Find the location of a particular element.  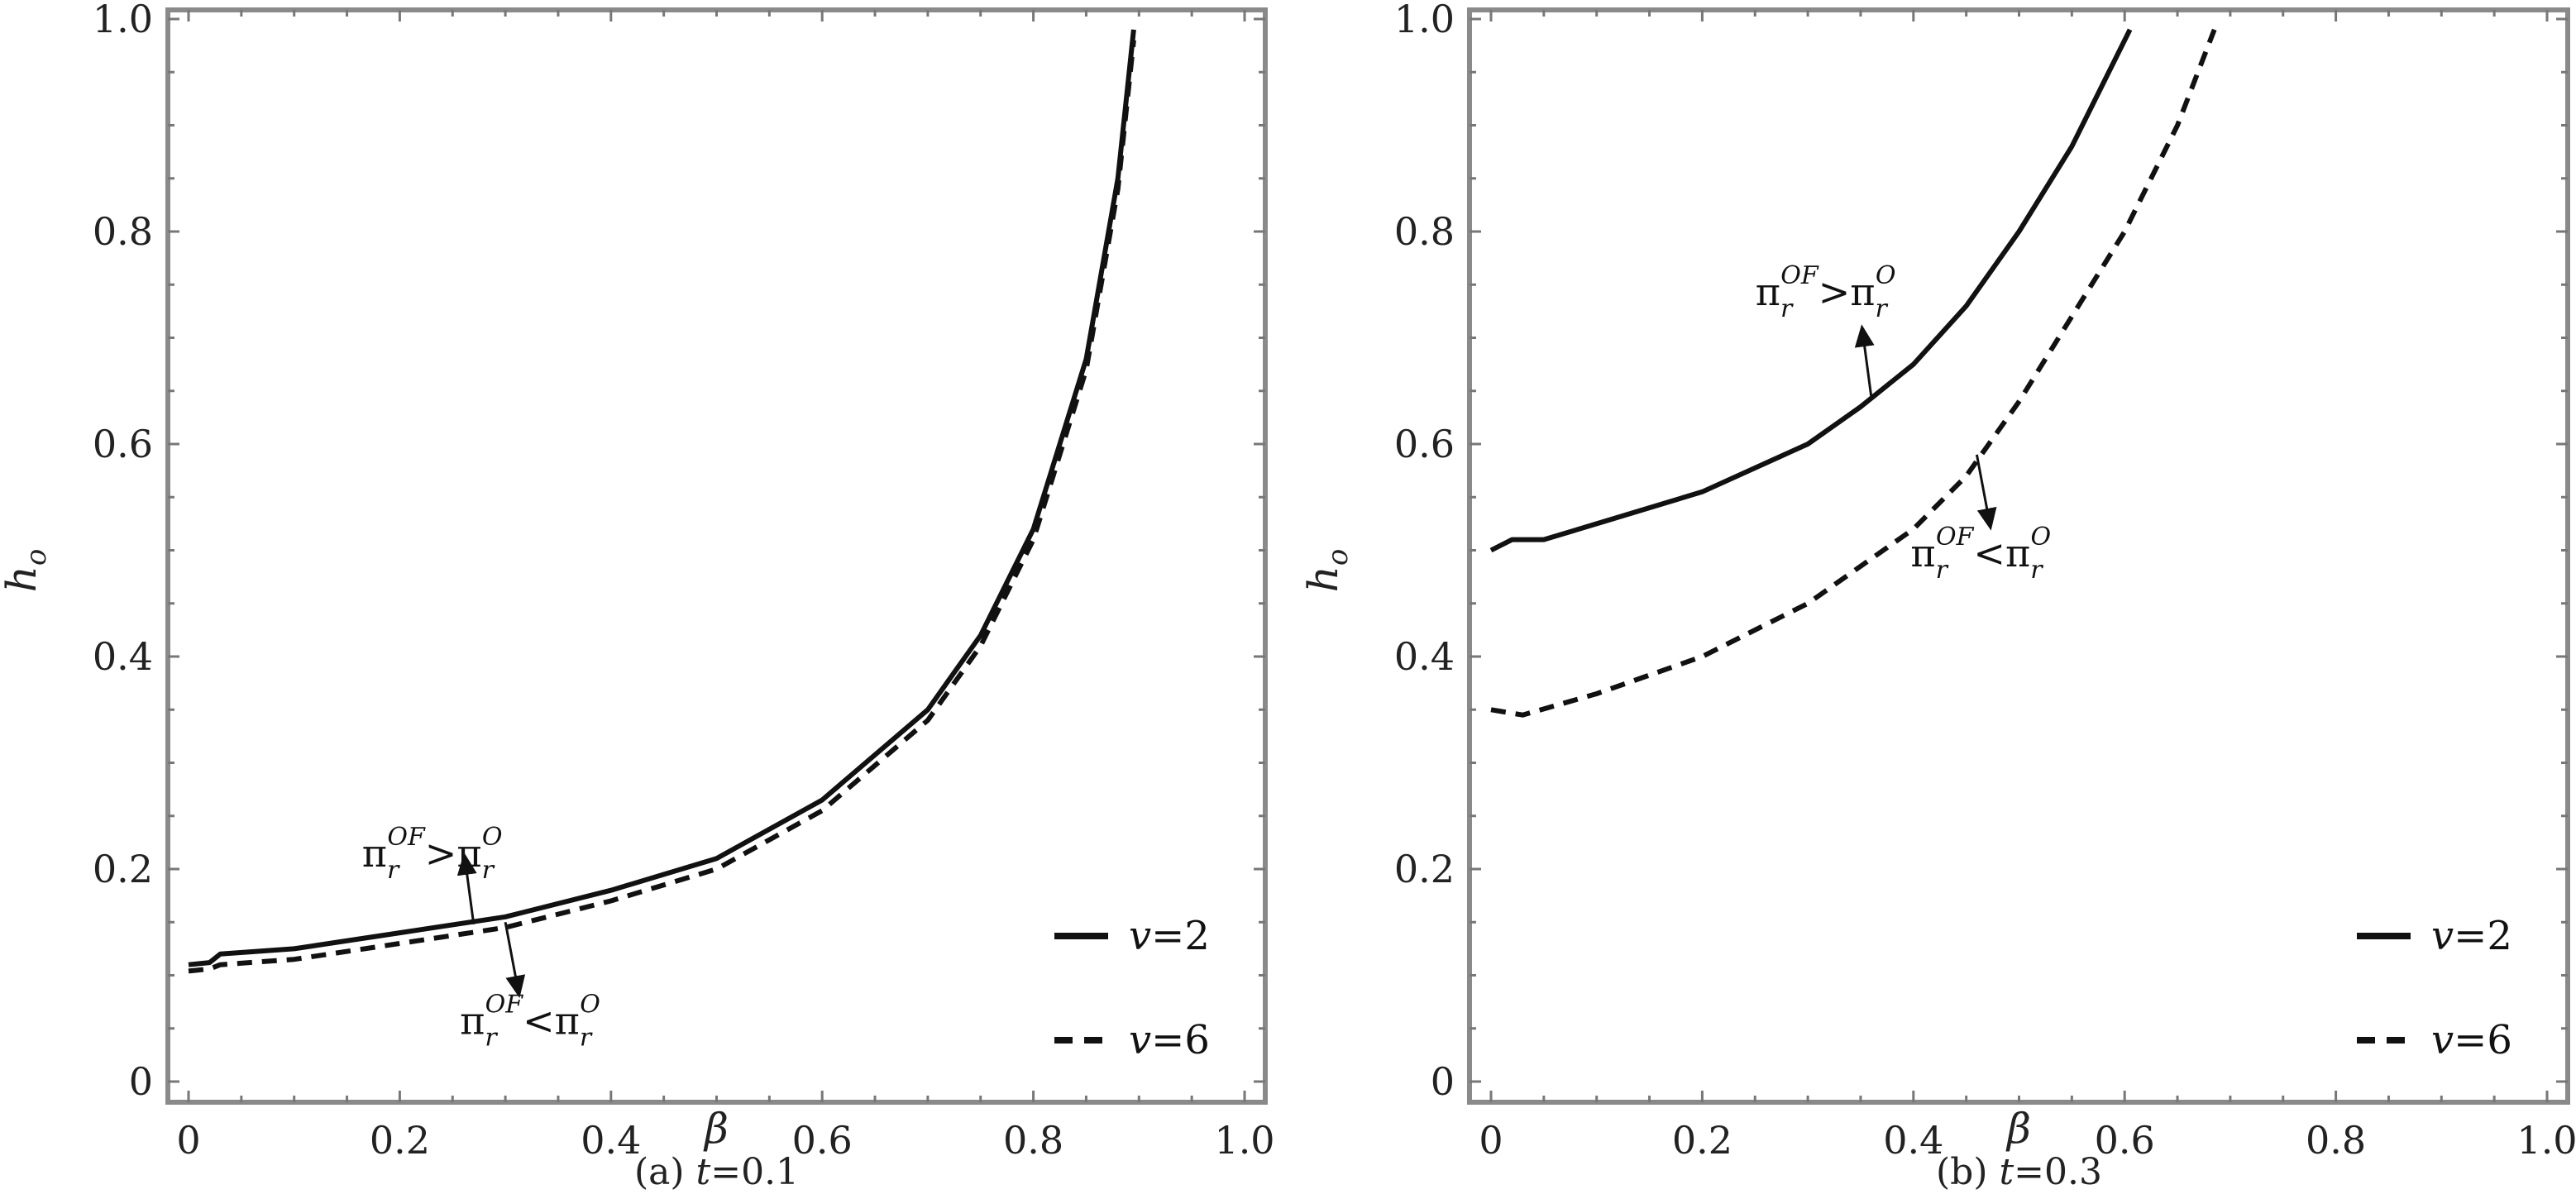

panel-caption: (a) t=0.1 is located at coordinates (717, 1172).